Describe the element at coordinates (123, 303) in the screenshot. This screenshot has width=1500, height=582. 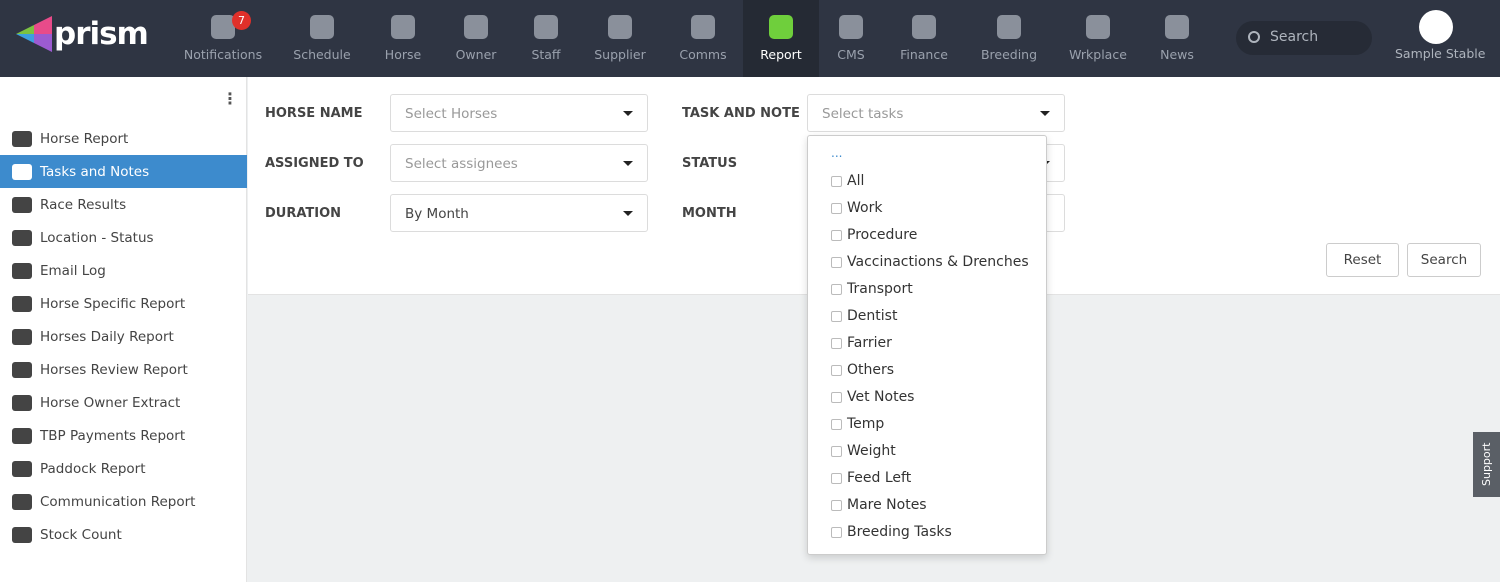
I see `sidebar-item-horse-specific-report: Horse Specific Report` at that location.